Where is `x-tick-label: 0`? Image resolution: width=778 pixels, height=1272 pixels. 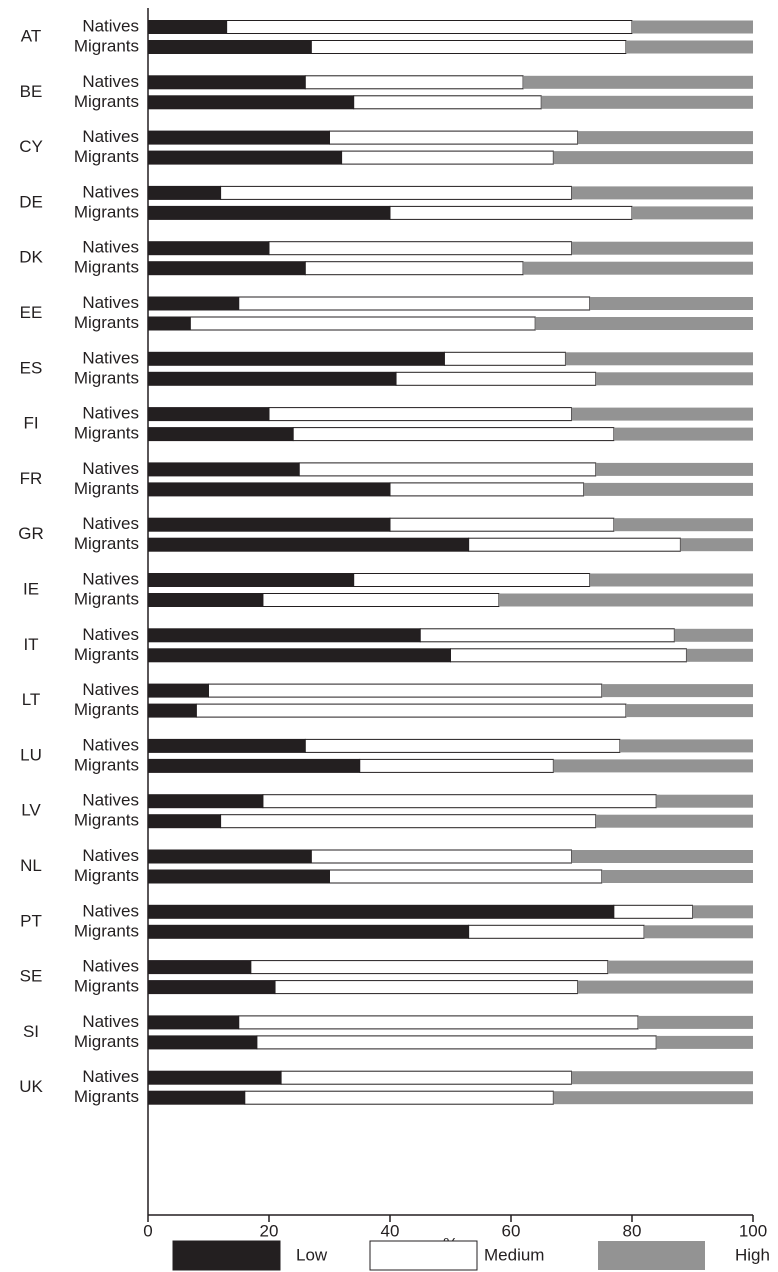 x-tick-label: 0 is located at coordinates (147, 1230).